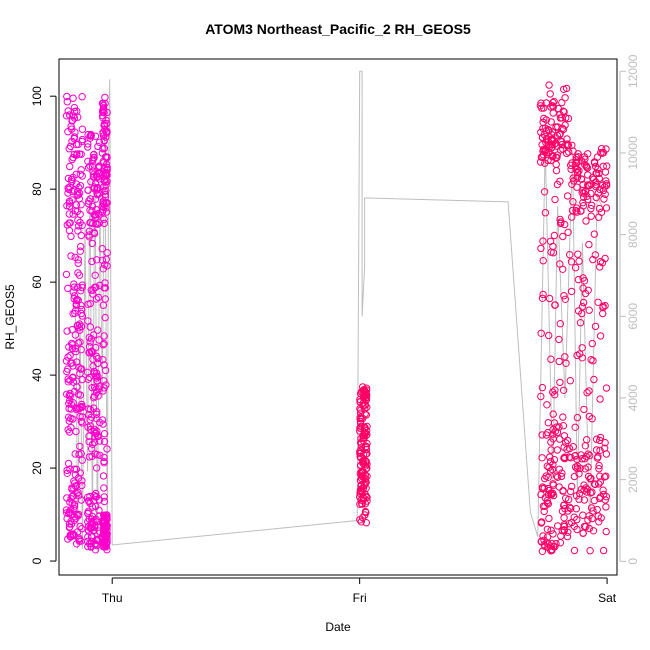  Describe the element at coordinates (37, 560) in the screenshot. I see `y-tick-label: 0` at that location.